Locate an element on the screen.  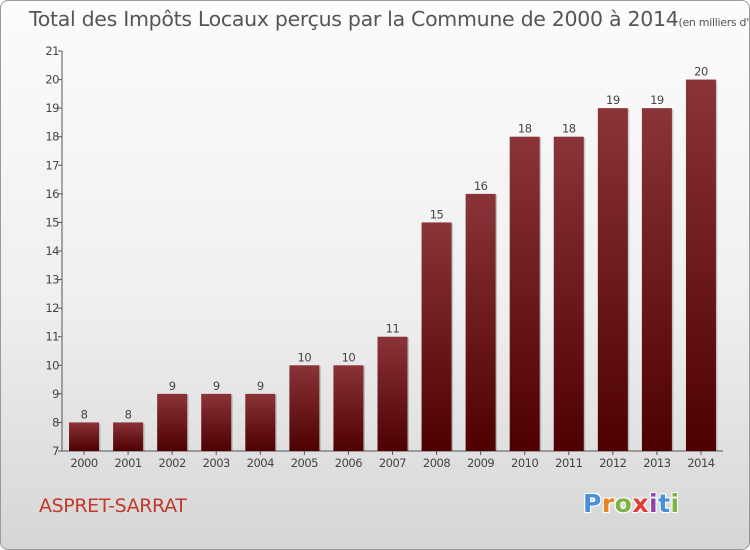
logo-letter: t is located at coordinates (664, 503).